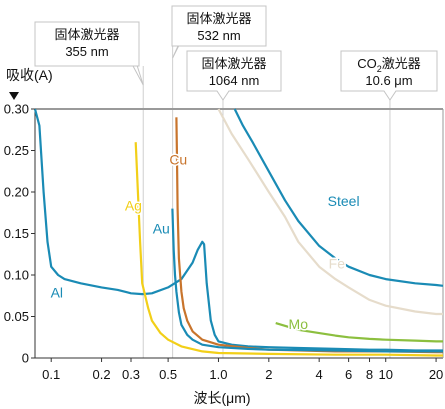  What do you see at coordinates (385, 374) in the screenshot?
I see `x-tick-label: 10` at bounding box center [385, 374].